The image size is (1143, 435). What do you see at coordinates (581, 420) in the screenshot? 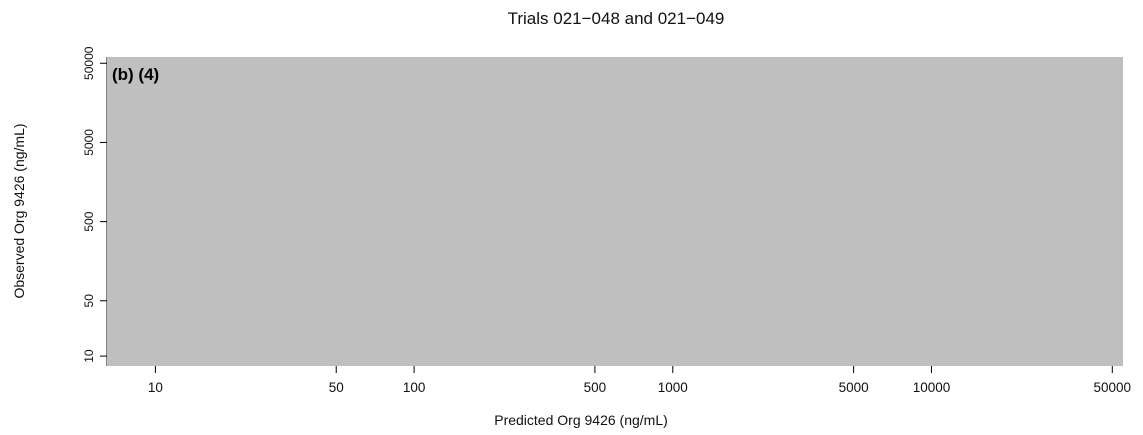
I see `x-axis-label: Predicted Org 9426 (ng/mL)` at bounding box center [581, 420].